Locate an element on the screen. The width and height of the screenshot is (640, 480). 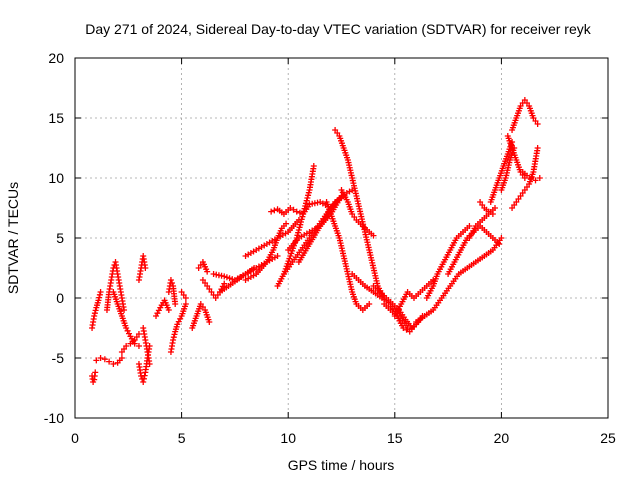
y-tick-label: 20 is located at coordinates (56, 58).